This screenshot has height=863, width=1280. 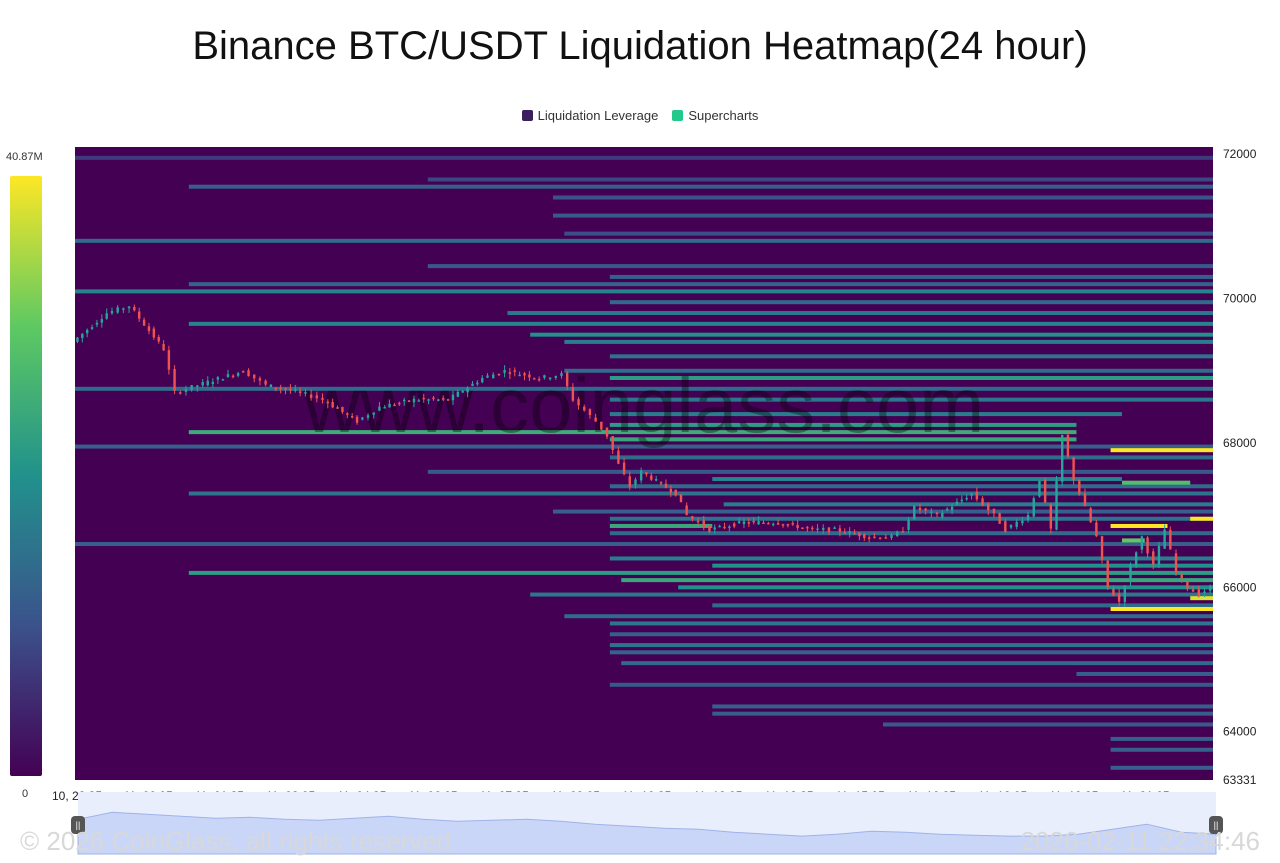 I want to click on legend-item-liquidation-leverage: Liquidation Leverage, so click(x=589, y=115).